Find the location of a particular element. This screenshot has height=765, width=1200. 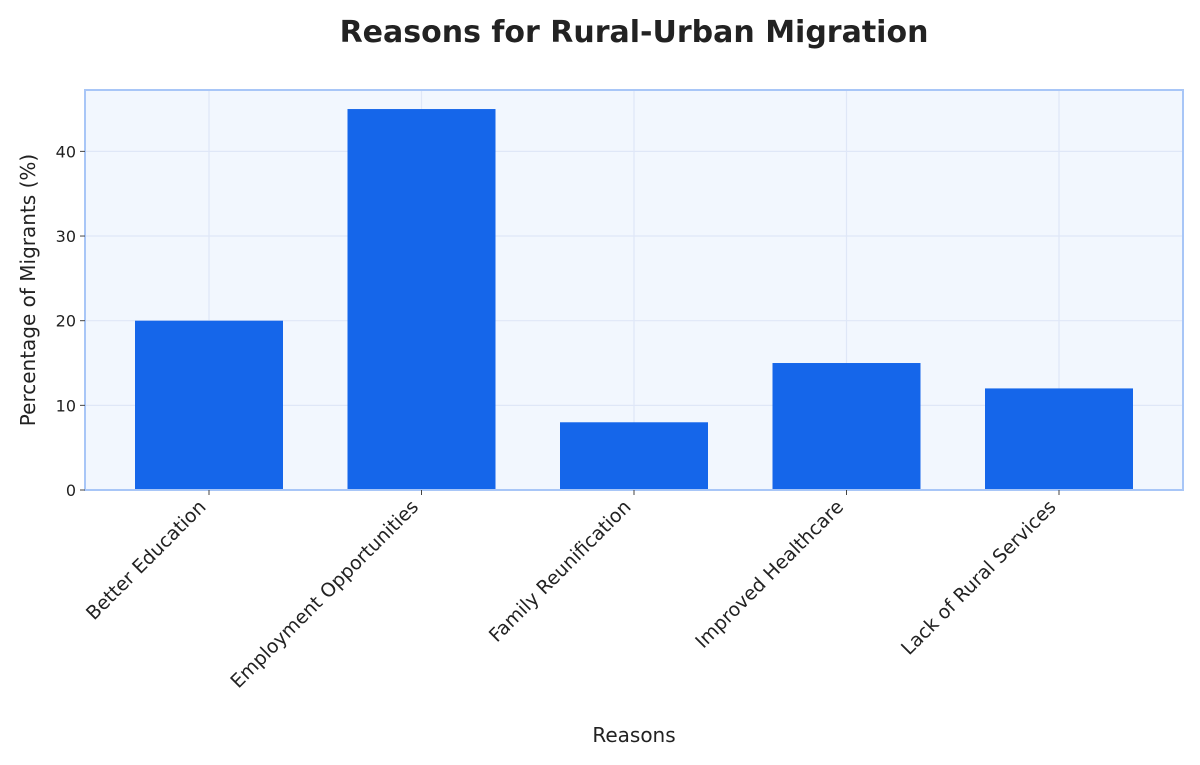

x-tick-label: Improved Healthcare is located at coordinates (769, 574).